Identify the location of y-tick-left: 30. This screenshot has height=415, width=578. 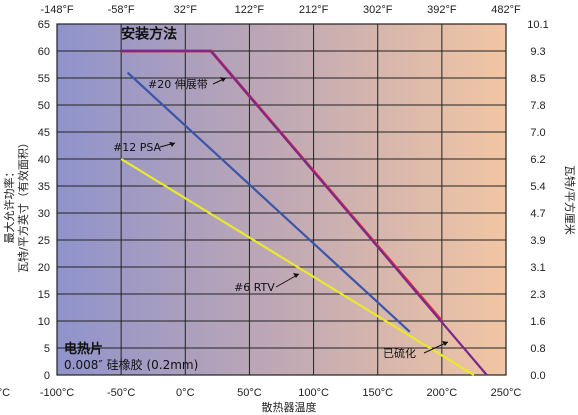
(44, 214).